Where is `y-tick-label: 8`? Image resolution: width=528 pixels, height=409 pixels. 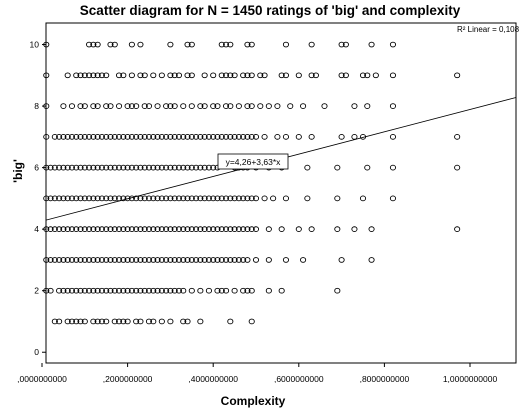
y-tick-label: 8 is located at coordinates (36, 106).